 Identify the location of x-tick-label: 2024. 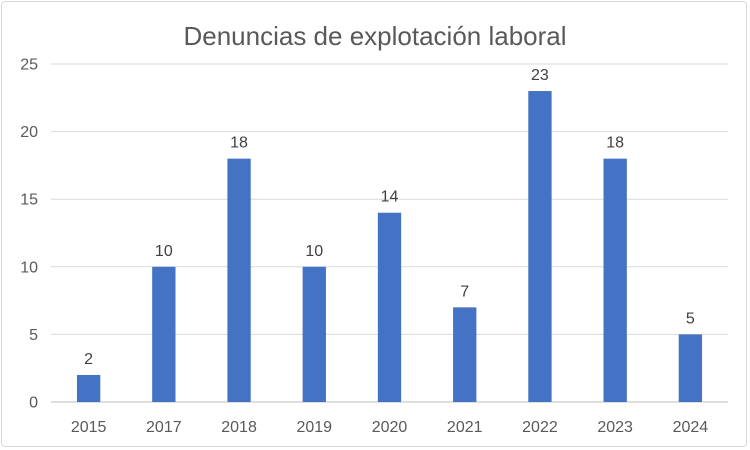
(691, 427).